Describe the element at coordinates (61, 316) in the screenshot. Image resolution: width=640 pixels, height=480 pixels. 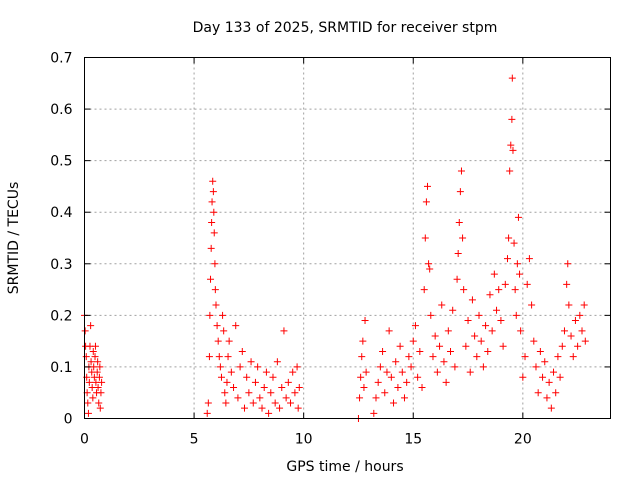
I see `y-tick-label: 0.2` at that location.